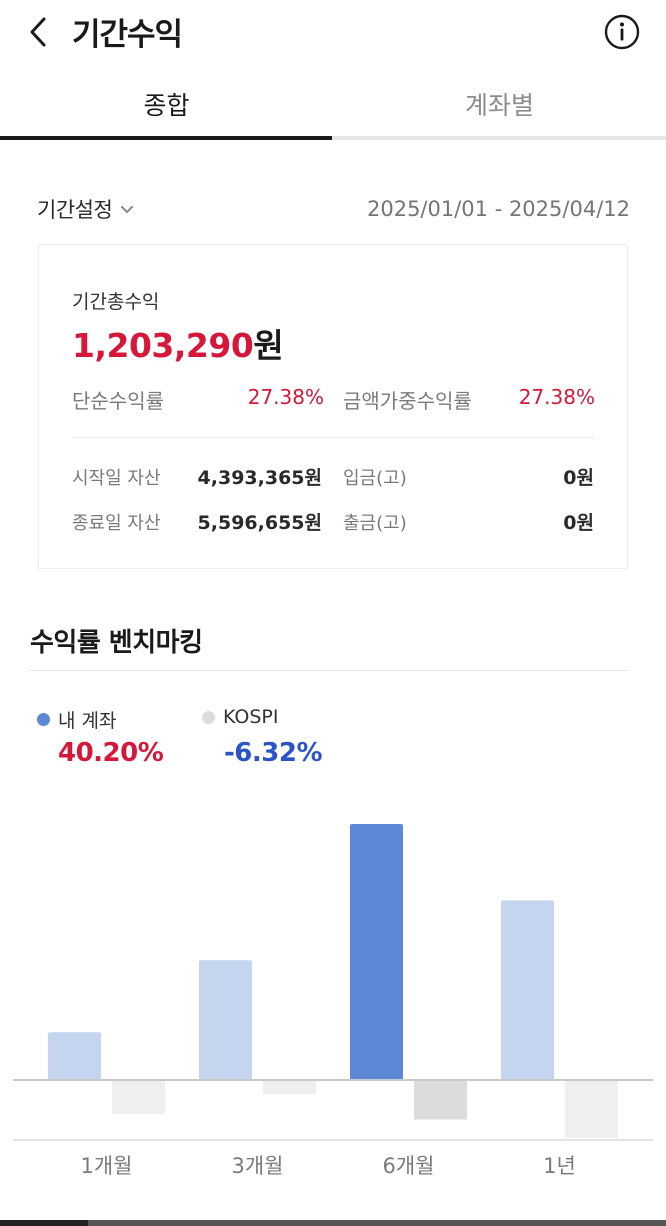 The width and height of the screenshot is (666, 1226). I want to click on end-asset-label: 종료일 자산, so click(116, 523).